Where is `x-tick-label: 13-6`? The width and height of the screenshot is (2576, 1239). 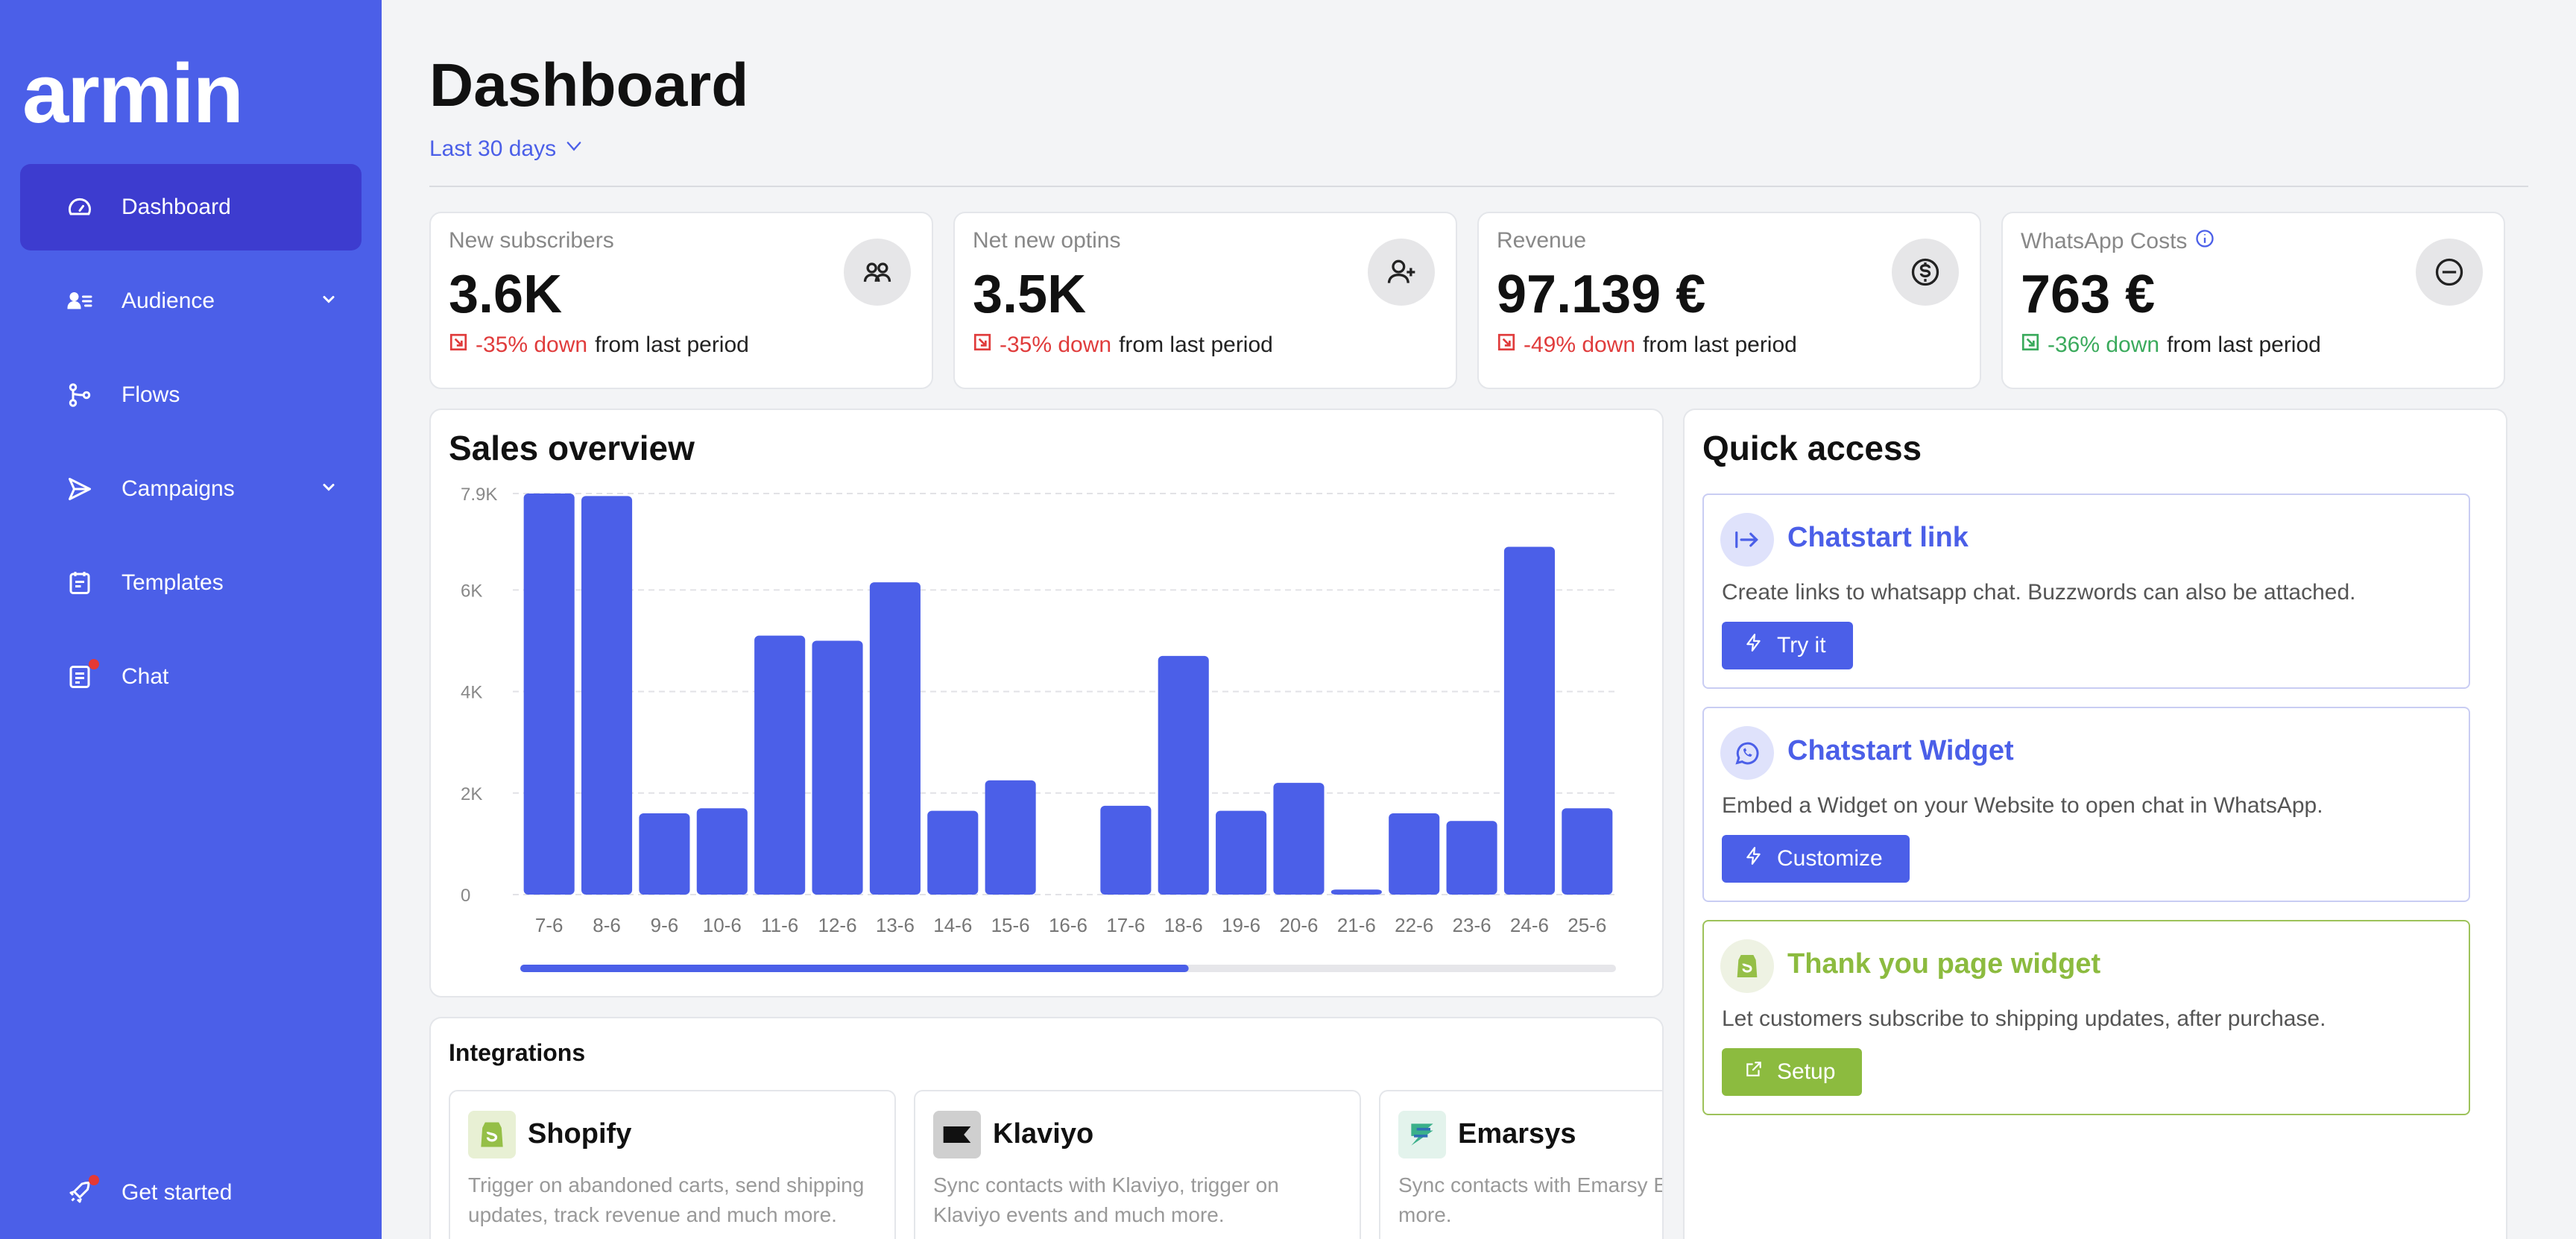
x-tick-label: 13-6 is located at coordinates (895, 925).